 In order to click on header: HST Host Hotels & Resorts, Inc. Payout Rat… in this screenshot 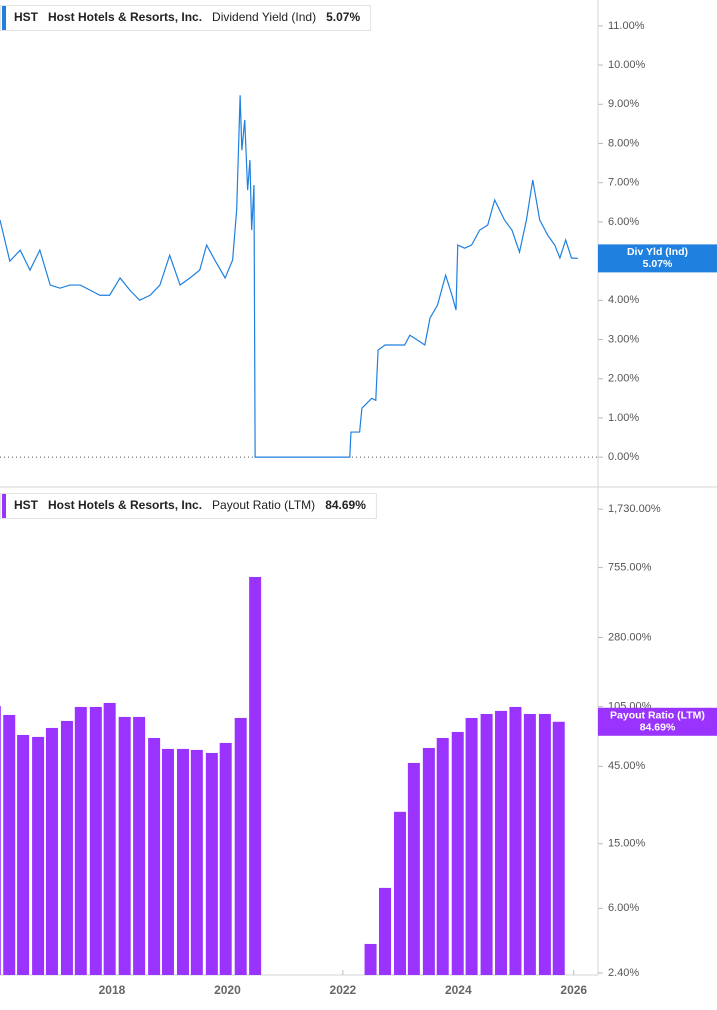, I will do `click(188, 506)`.